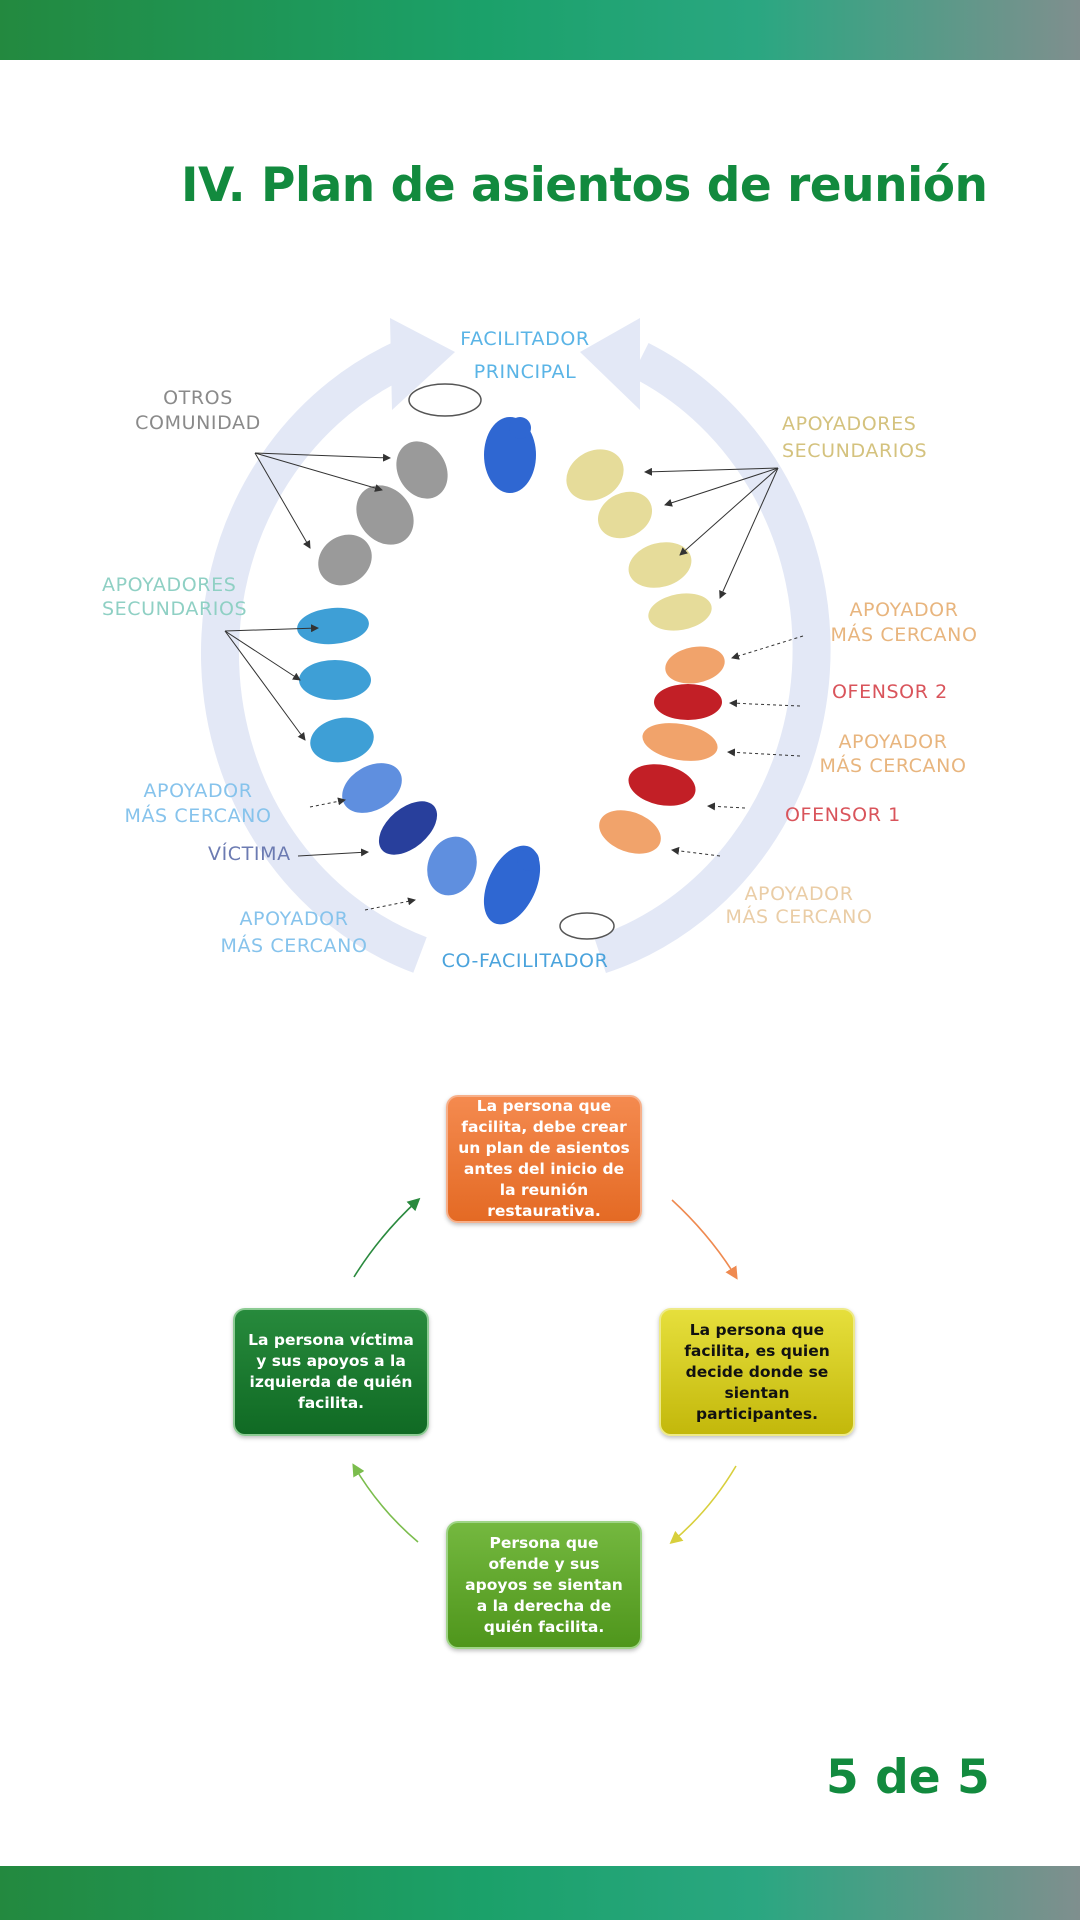  I want to click on speech-bubble-bottom, so click(587, 926).